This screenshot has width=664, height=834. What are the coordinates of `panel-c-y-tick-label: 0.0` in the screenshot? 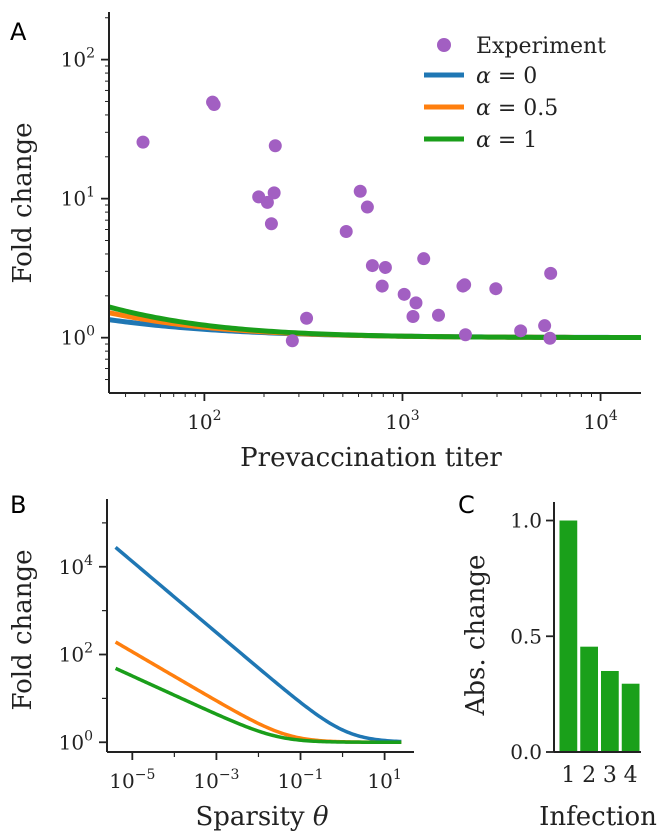 It's located at (526, 752).